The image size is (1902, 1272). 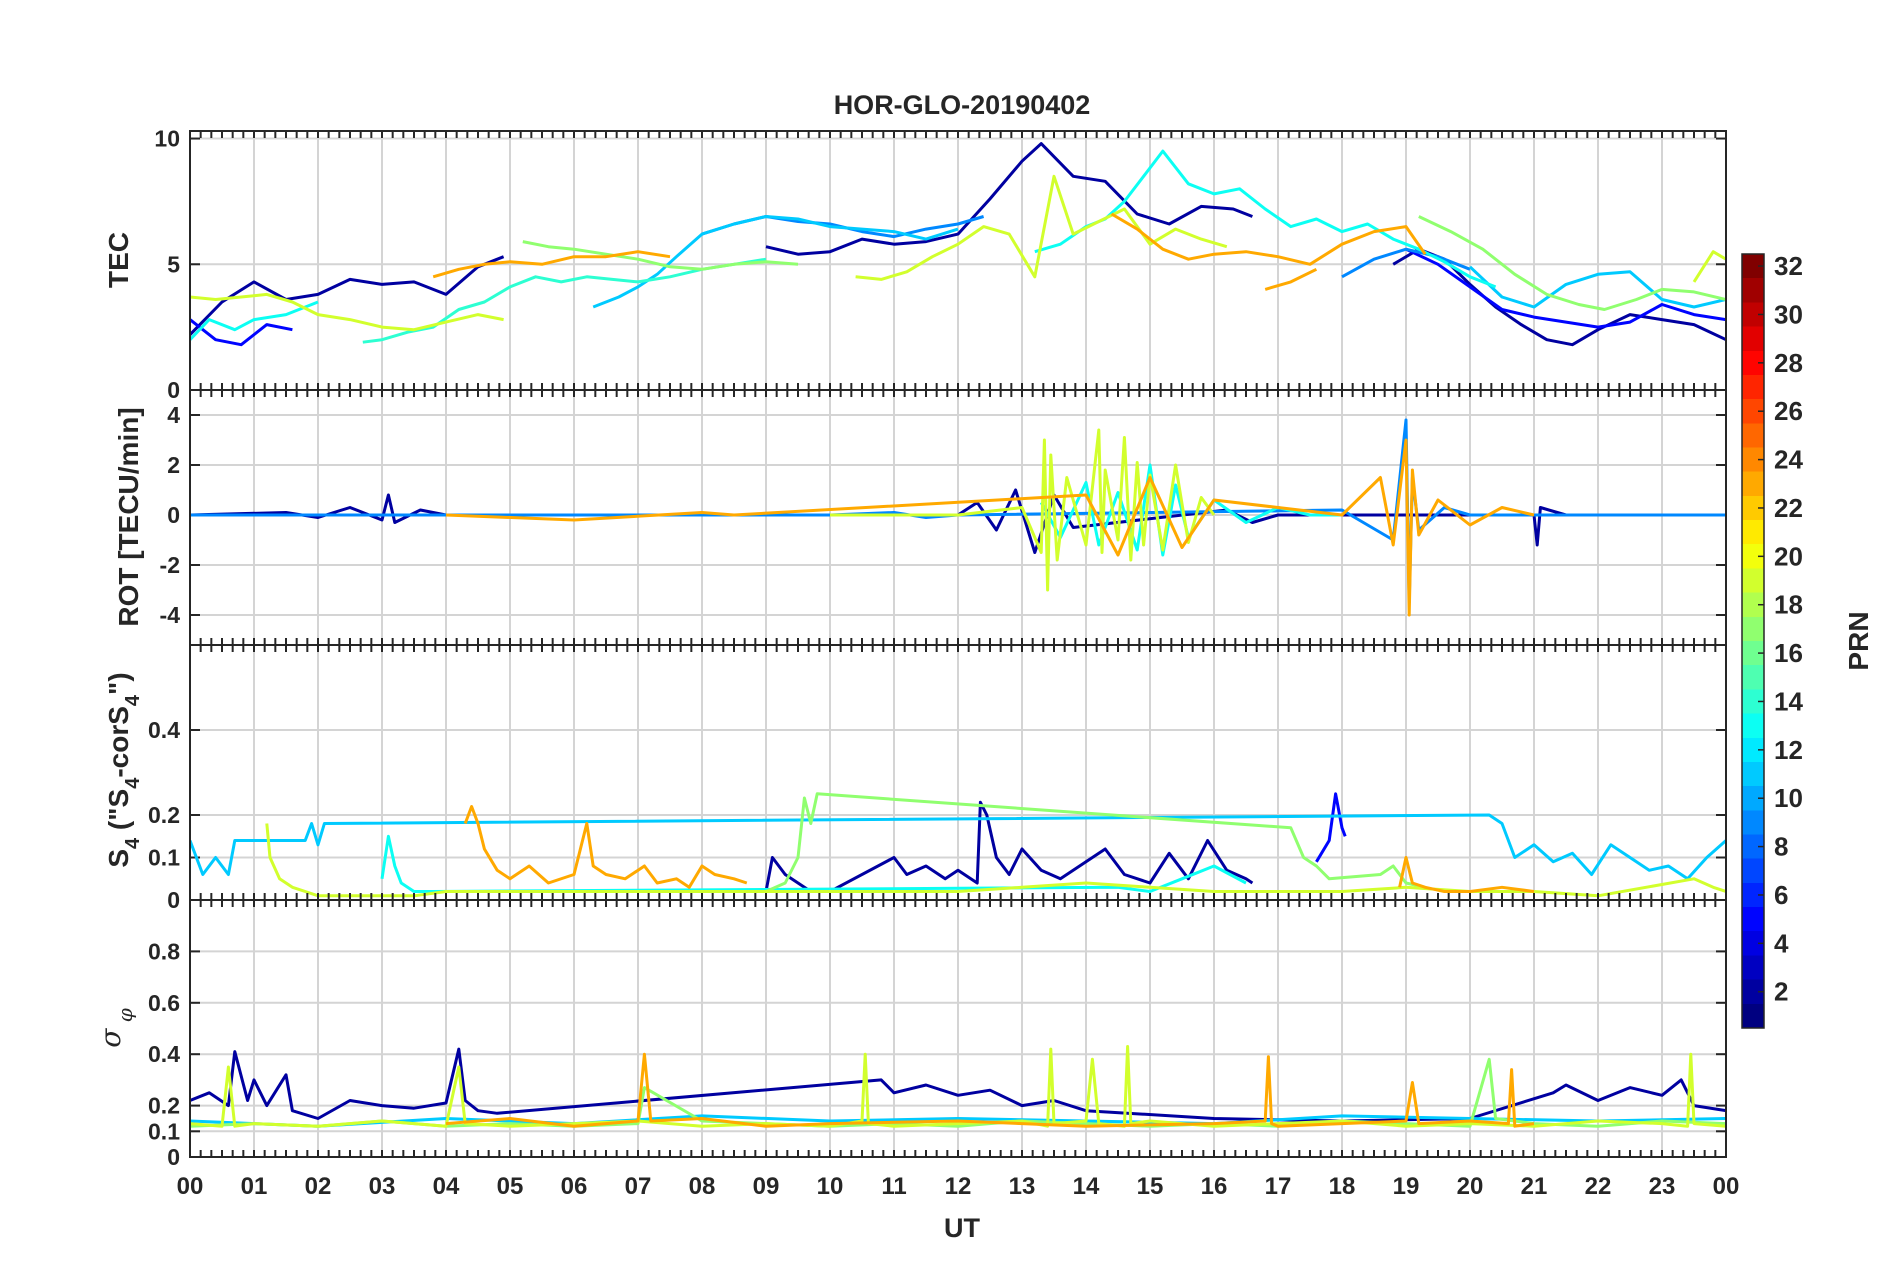 What do you see at coordinates (1662, 1186) in the screenshot?
I see `x-tick-label: 23` at bounding box center [1662, 1186].